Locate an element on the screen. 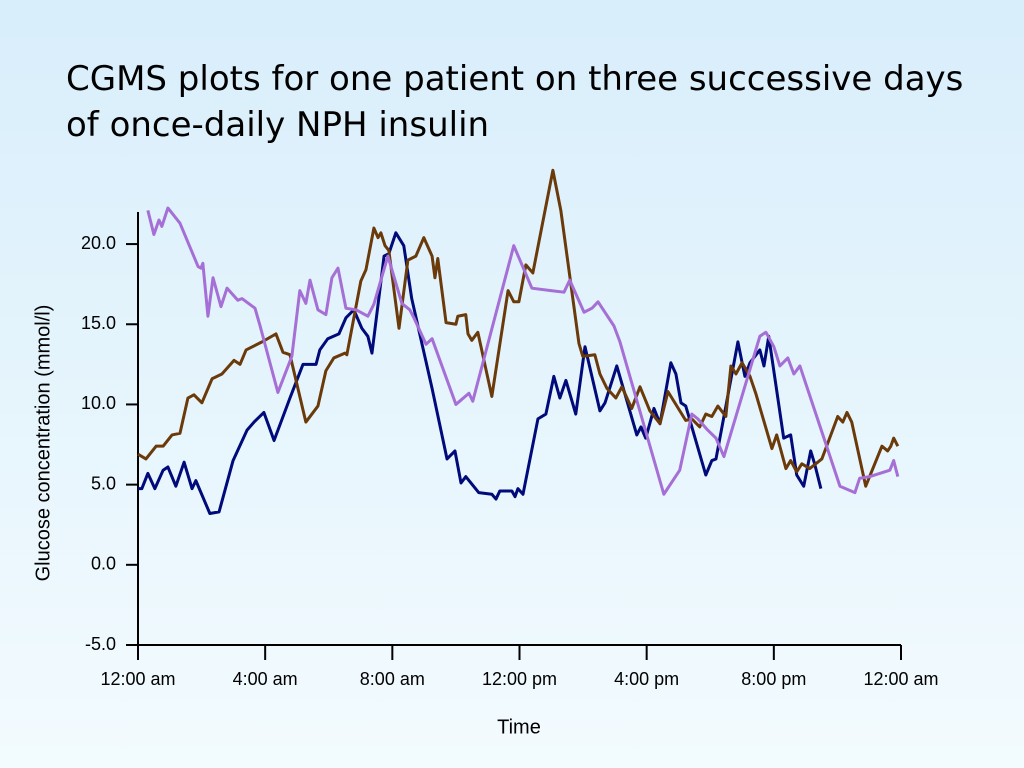 The image size is (1024, 768). y-tick-label: 10.0 is located at coordinates (98, 403).